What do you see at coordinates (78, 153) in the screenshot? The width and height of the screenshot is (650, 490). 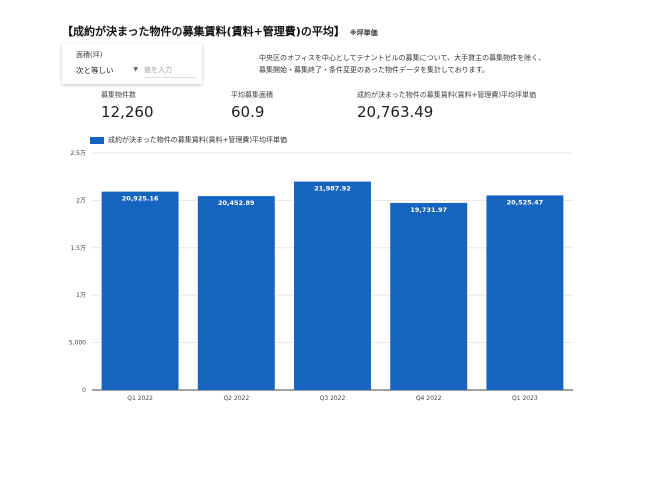 I see `y-tick-label: 2.5万` at bounding box center [78, 153].